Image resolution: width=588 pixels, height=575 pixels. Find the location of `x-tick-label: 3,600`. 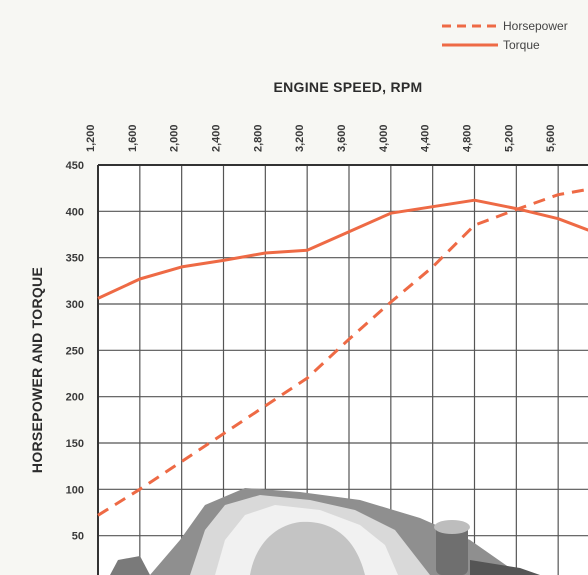

x-tick-label: 3,600 is located at coordinates (342, 138).